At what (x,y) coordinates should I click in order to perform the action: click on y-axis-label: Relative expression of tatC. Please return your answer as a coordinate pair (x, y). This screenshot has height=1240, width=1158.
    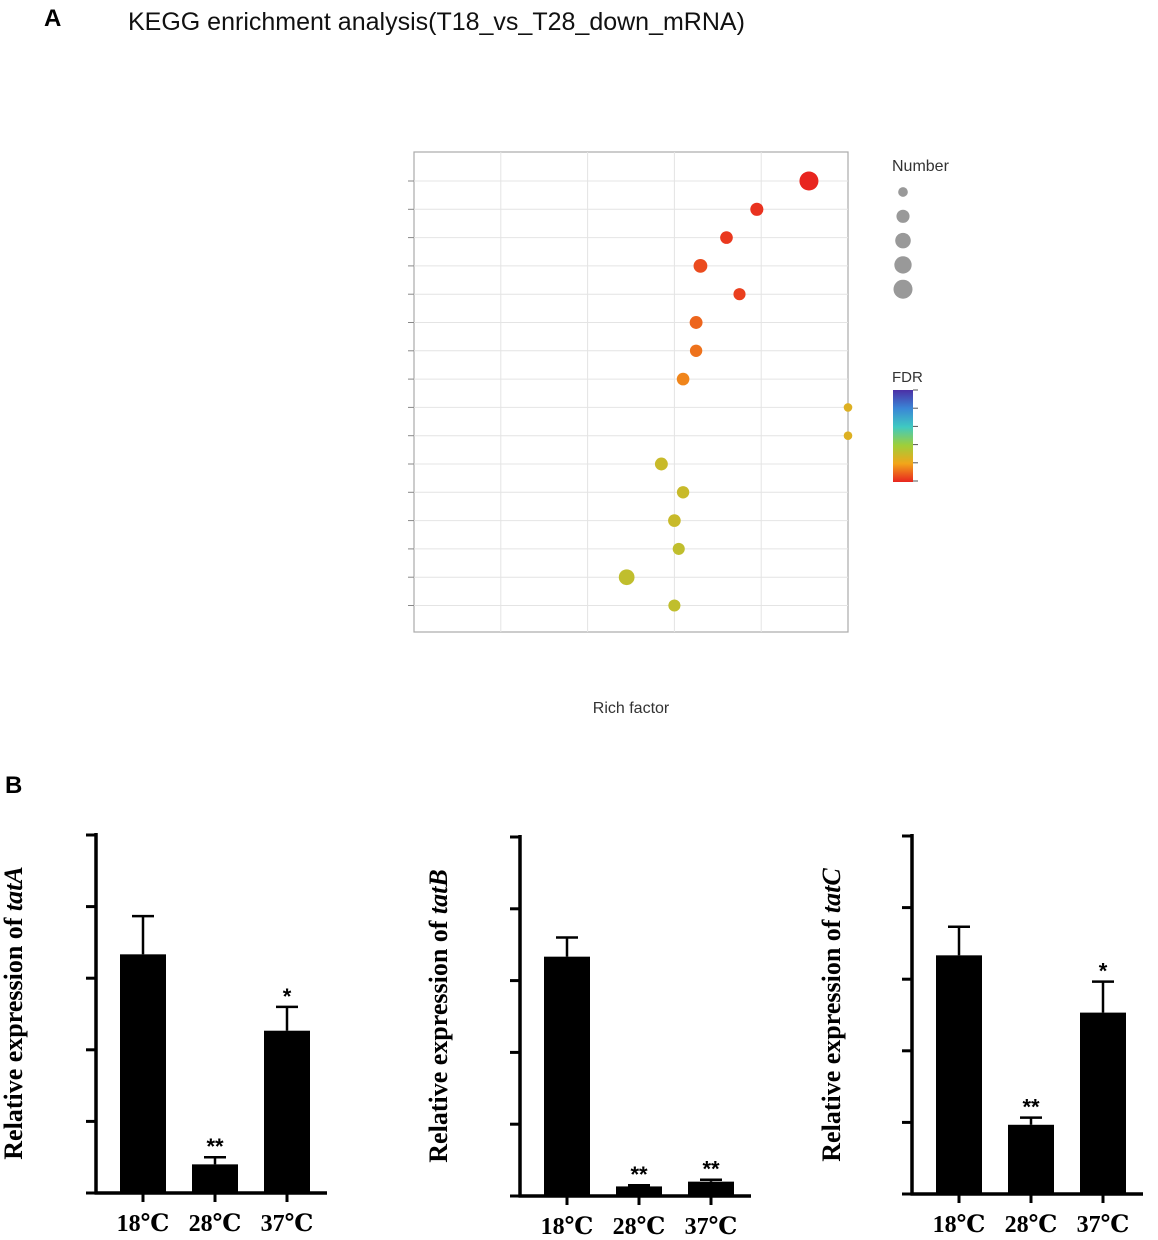
    Looking at the image, I should click on (831, 1015).